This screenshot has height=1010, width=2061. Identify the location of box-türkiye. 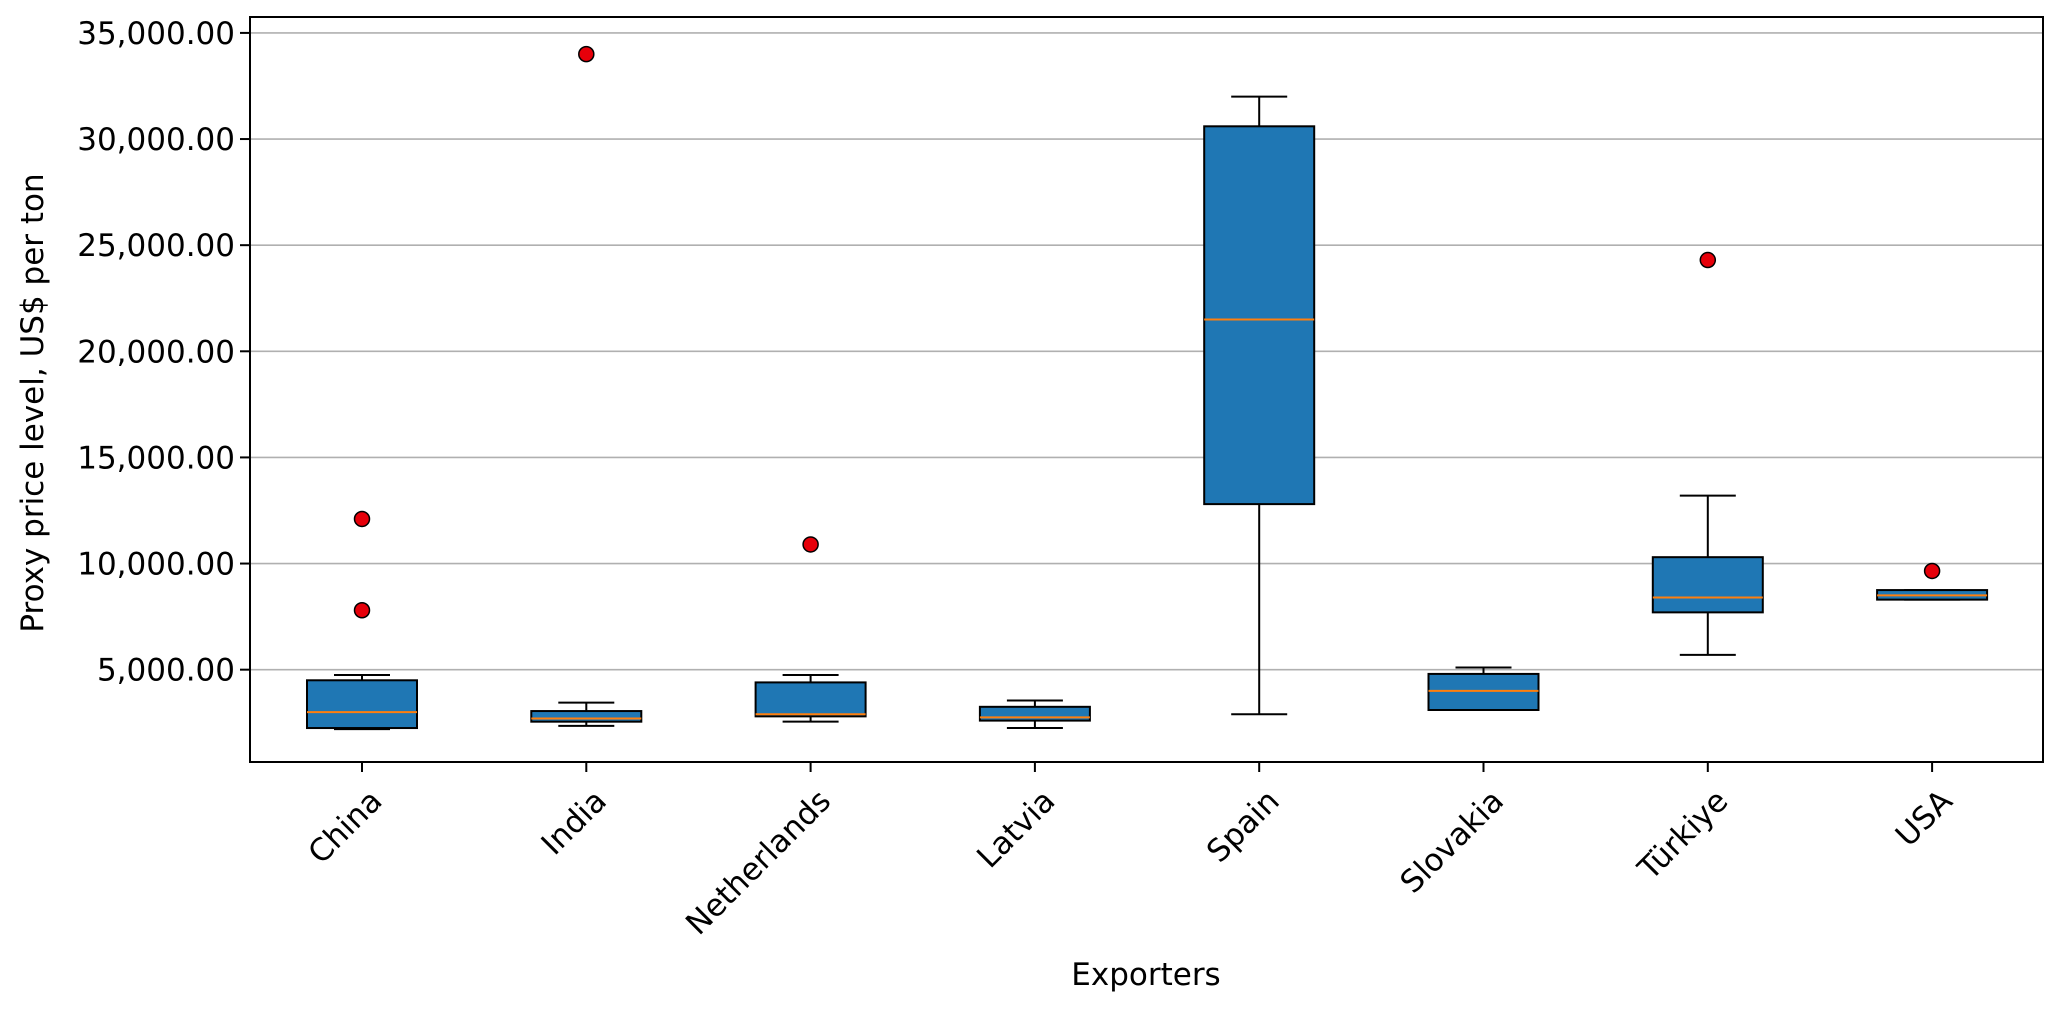
(1707, 453).